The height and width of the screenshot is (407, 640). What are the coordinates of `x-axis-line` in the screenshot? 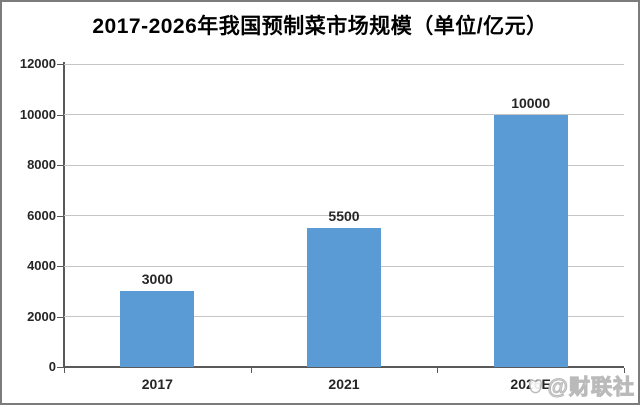 It's located at (343, 367).